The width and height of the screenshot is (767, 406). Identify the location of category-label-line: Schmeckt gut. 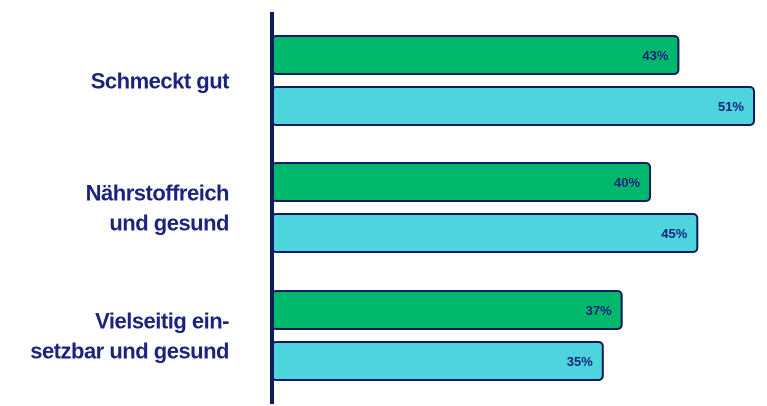
(160, 81).